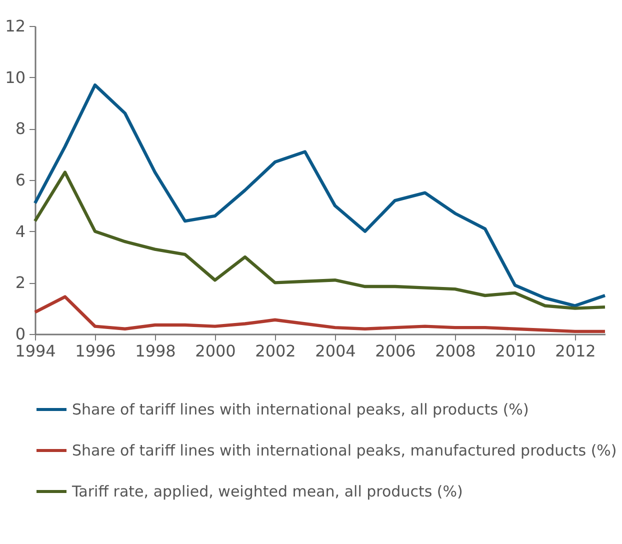 The image size is (622, 544). Describe the element at coordinates (20, 282) in the screenshot. I see `y-tick-label: 2` at that location.